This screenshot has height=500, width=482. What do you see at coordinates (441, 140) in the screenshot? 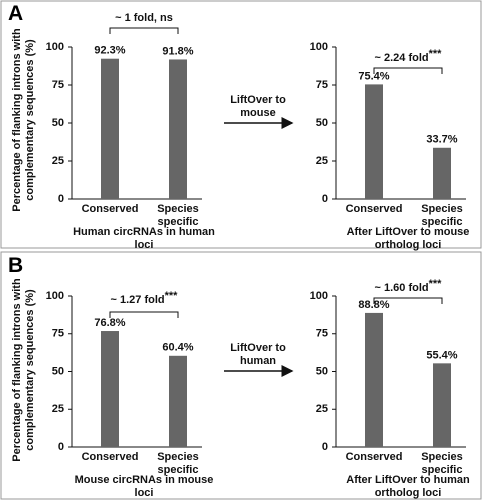
I see `value-label: 33.7%` at bounding box center [441, 140].